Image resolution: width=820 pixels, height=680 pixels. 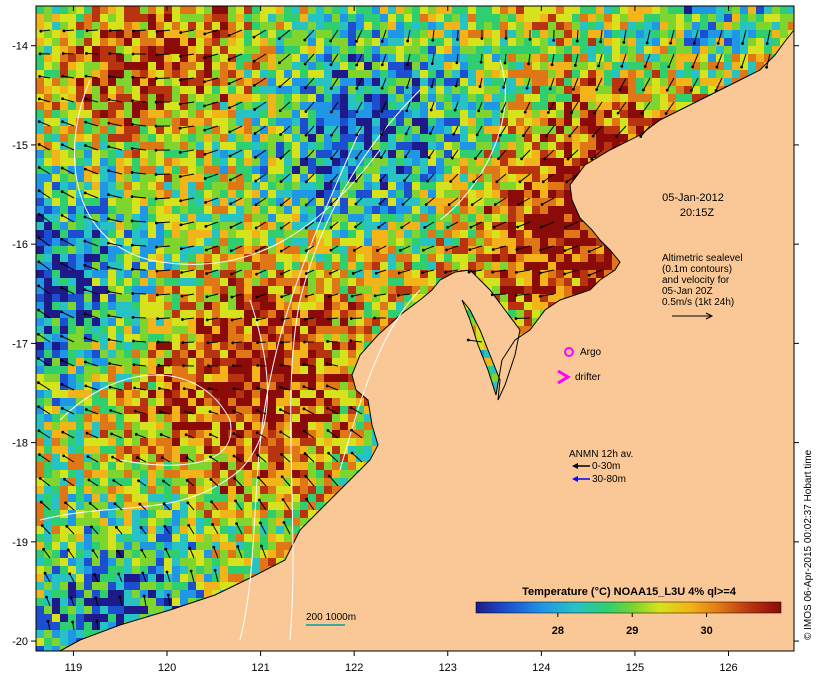 What do you see at coordinates (697, 213) in the screenshot?
I see `time-label: 20:15Z` at bounding box center [697, 213].